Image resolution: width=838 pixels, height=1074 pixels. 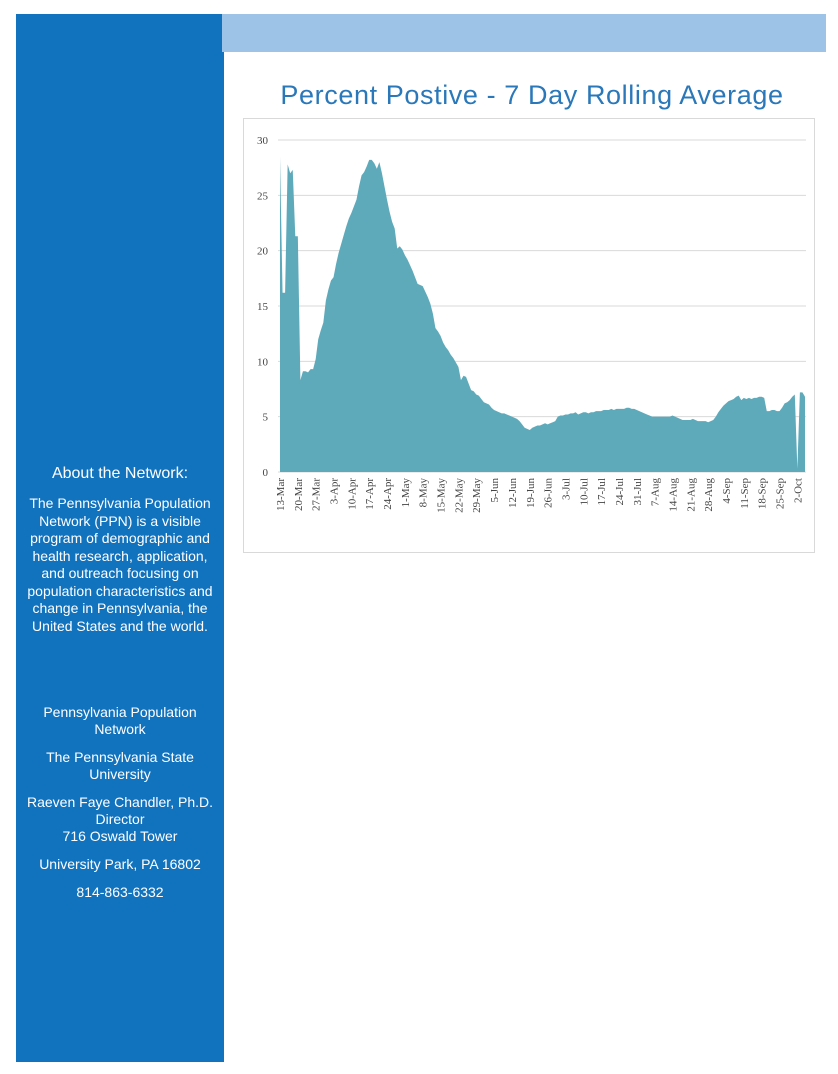 What do you see at coordinates (477, 495) in the screenshot?
I see `x-tick-label: 29-May` at bounding box center [477, 495].